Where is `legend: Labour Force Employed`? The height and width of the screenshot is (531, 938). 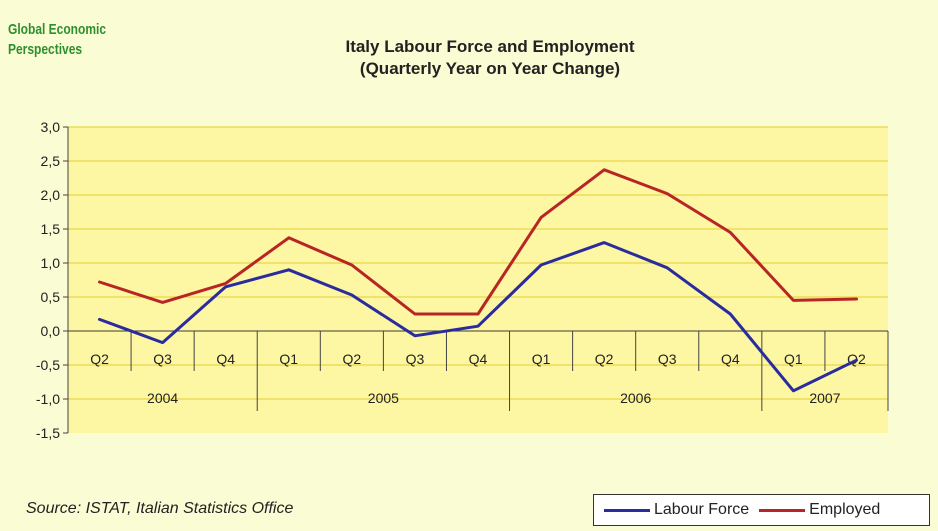 legend: Labour Force Employed is located at coordinates (761, 510).